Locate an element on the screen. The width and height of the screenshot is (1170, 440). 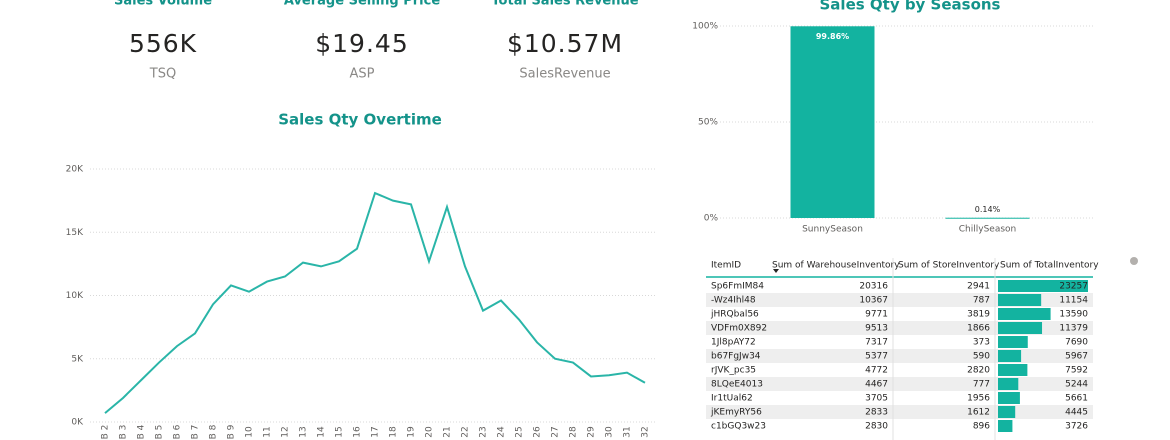
x-tick-label: 23 is located at coordinates (484, 431).